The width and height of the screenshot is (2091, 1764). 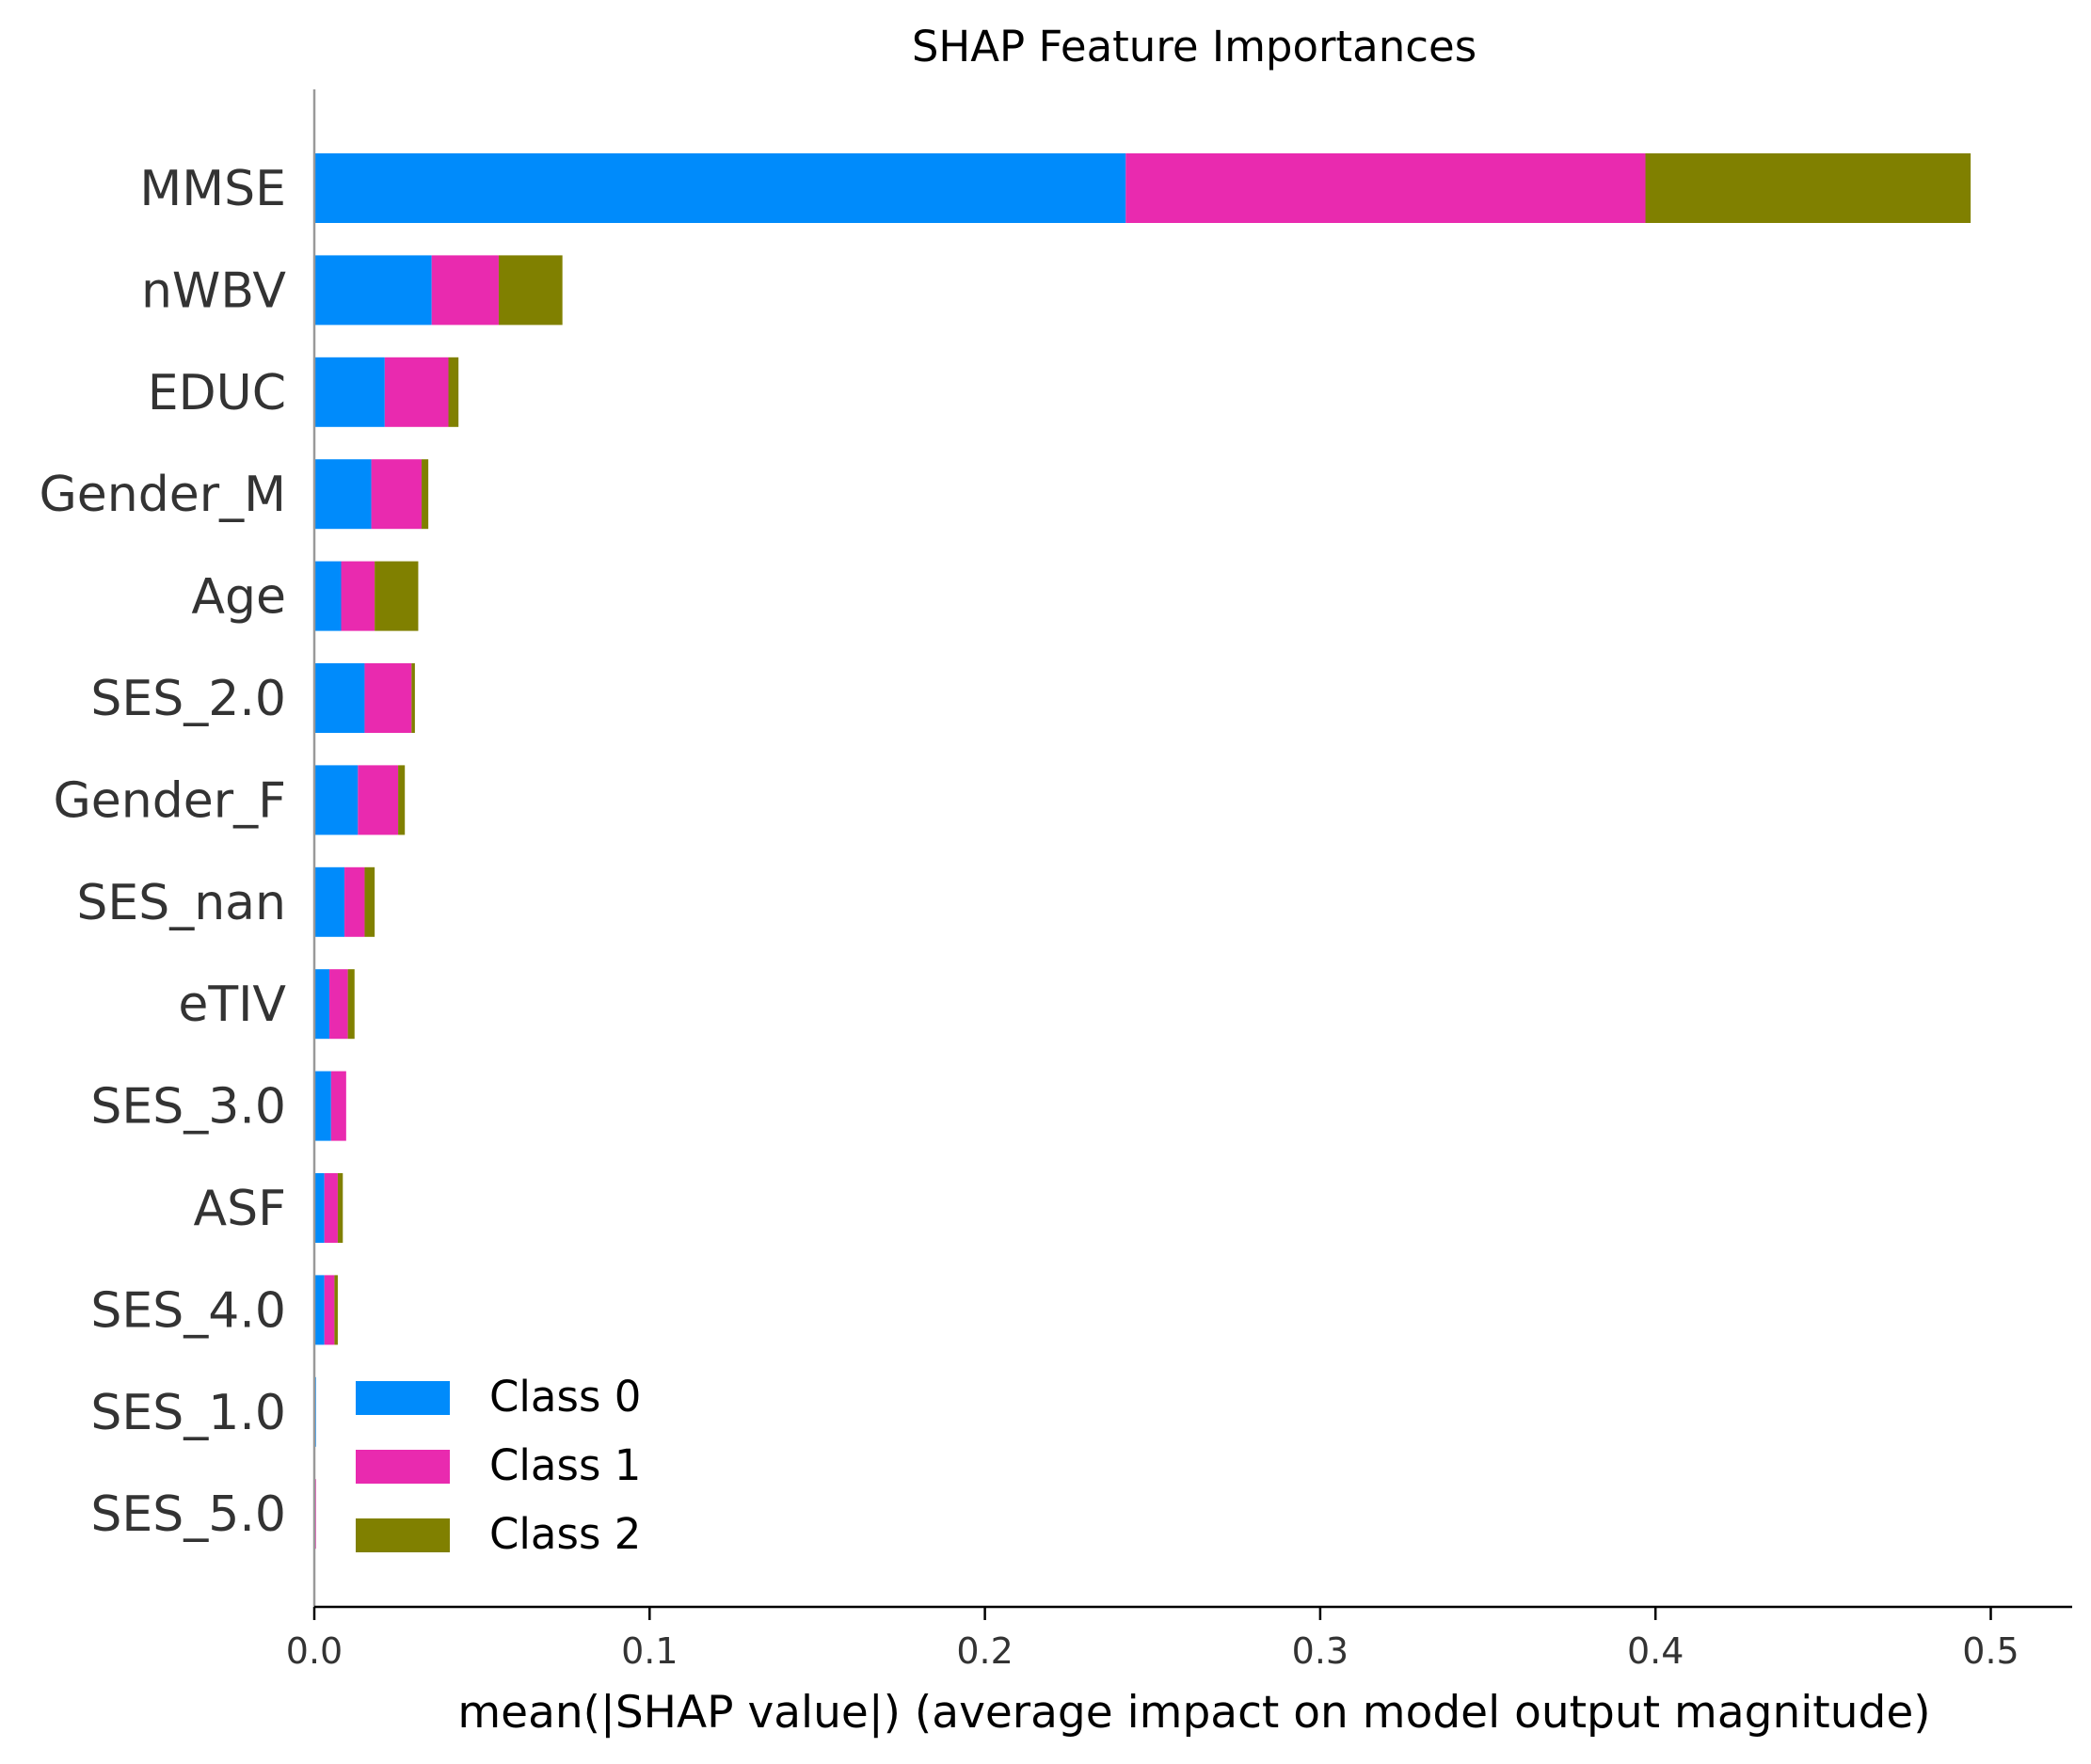 I want to click on x-tick-label: 0.2, so click(x=985, y=1651).